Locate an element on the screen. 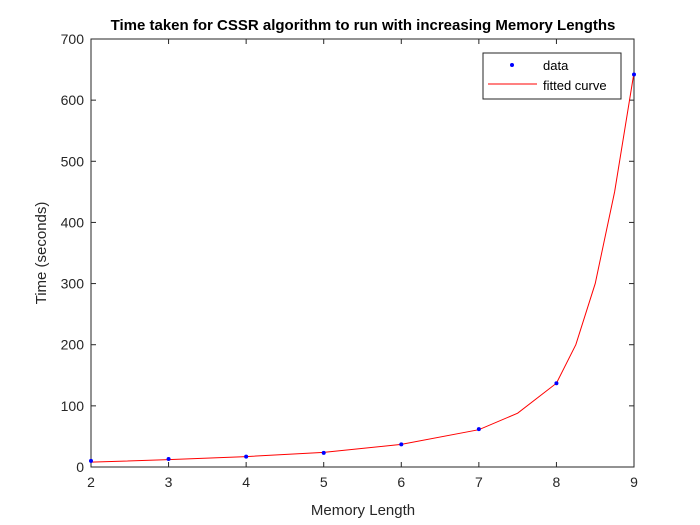  x-tick-label: 2 is located at coordinates (91, 482).